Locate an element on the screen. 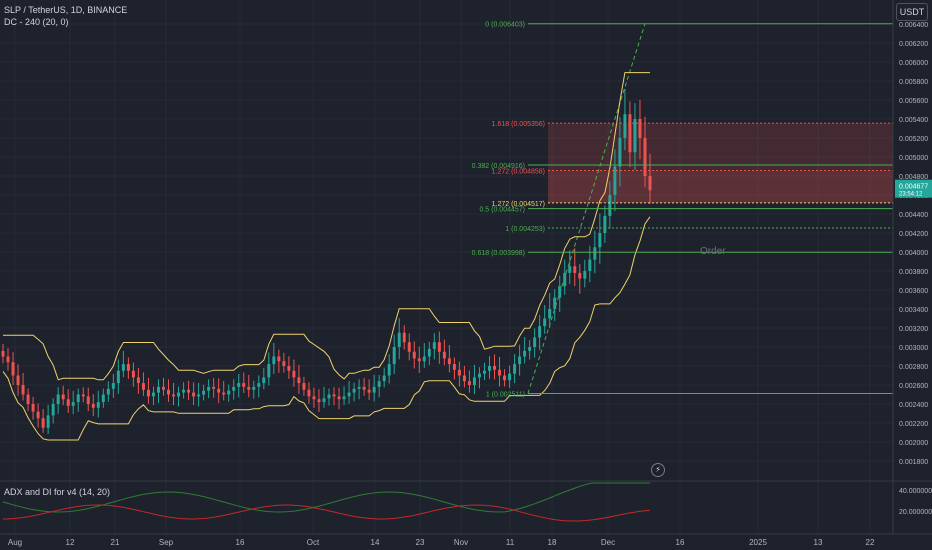  symbol-title: SLP / TetherUS, 1D, BINANCE is located at coordinates (66, 10).